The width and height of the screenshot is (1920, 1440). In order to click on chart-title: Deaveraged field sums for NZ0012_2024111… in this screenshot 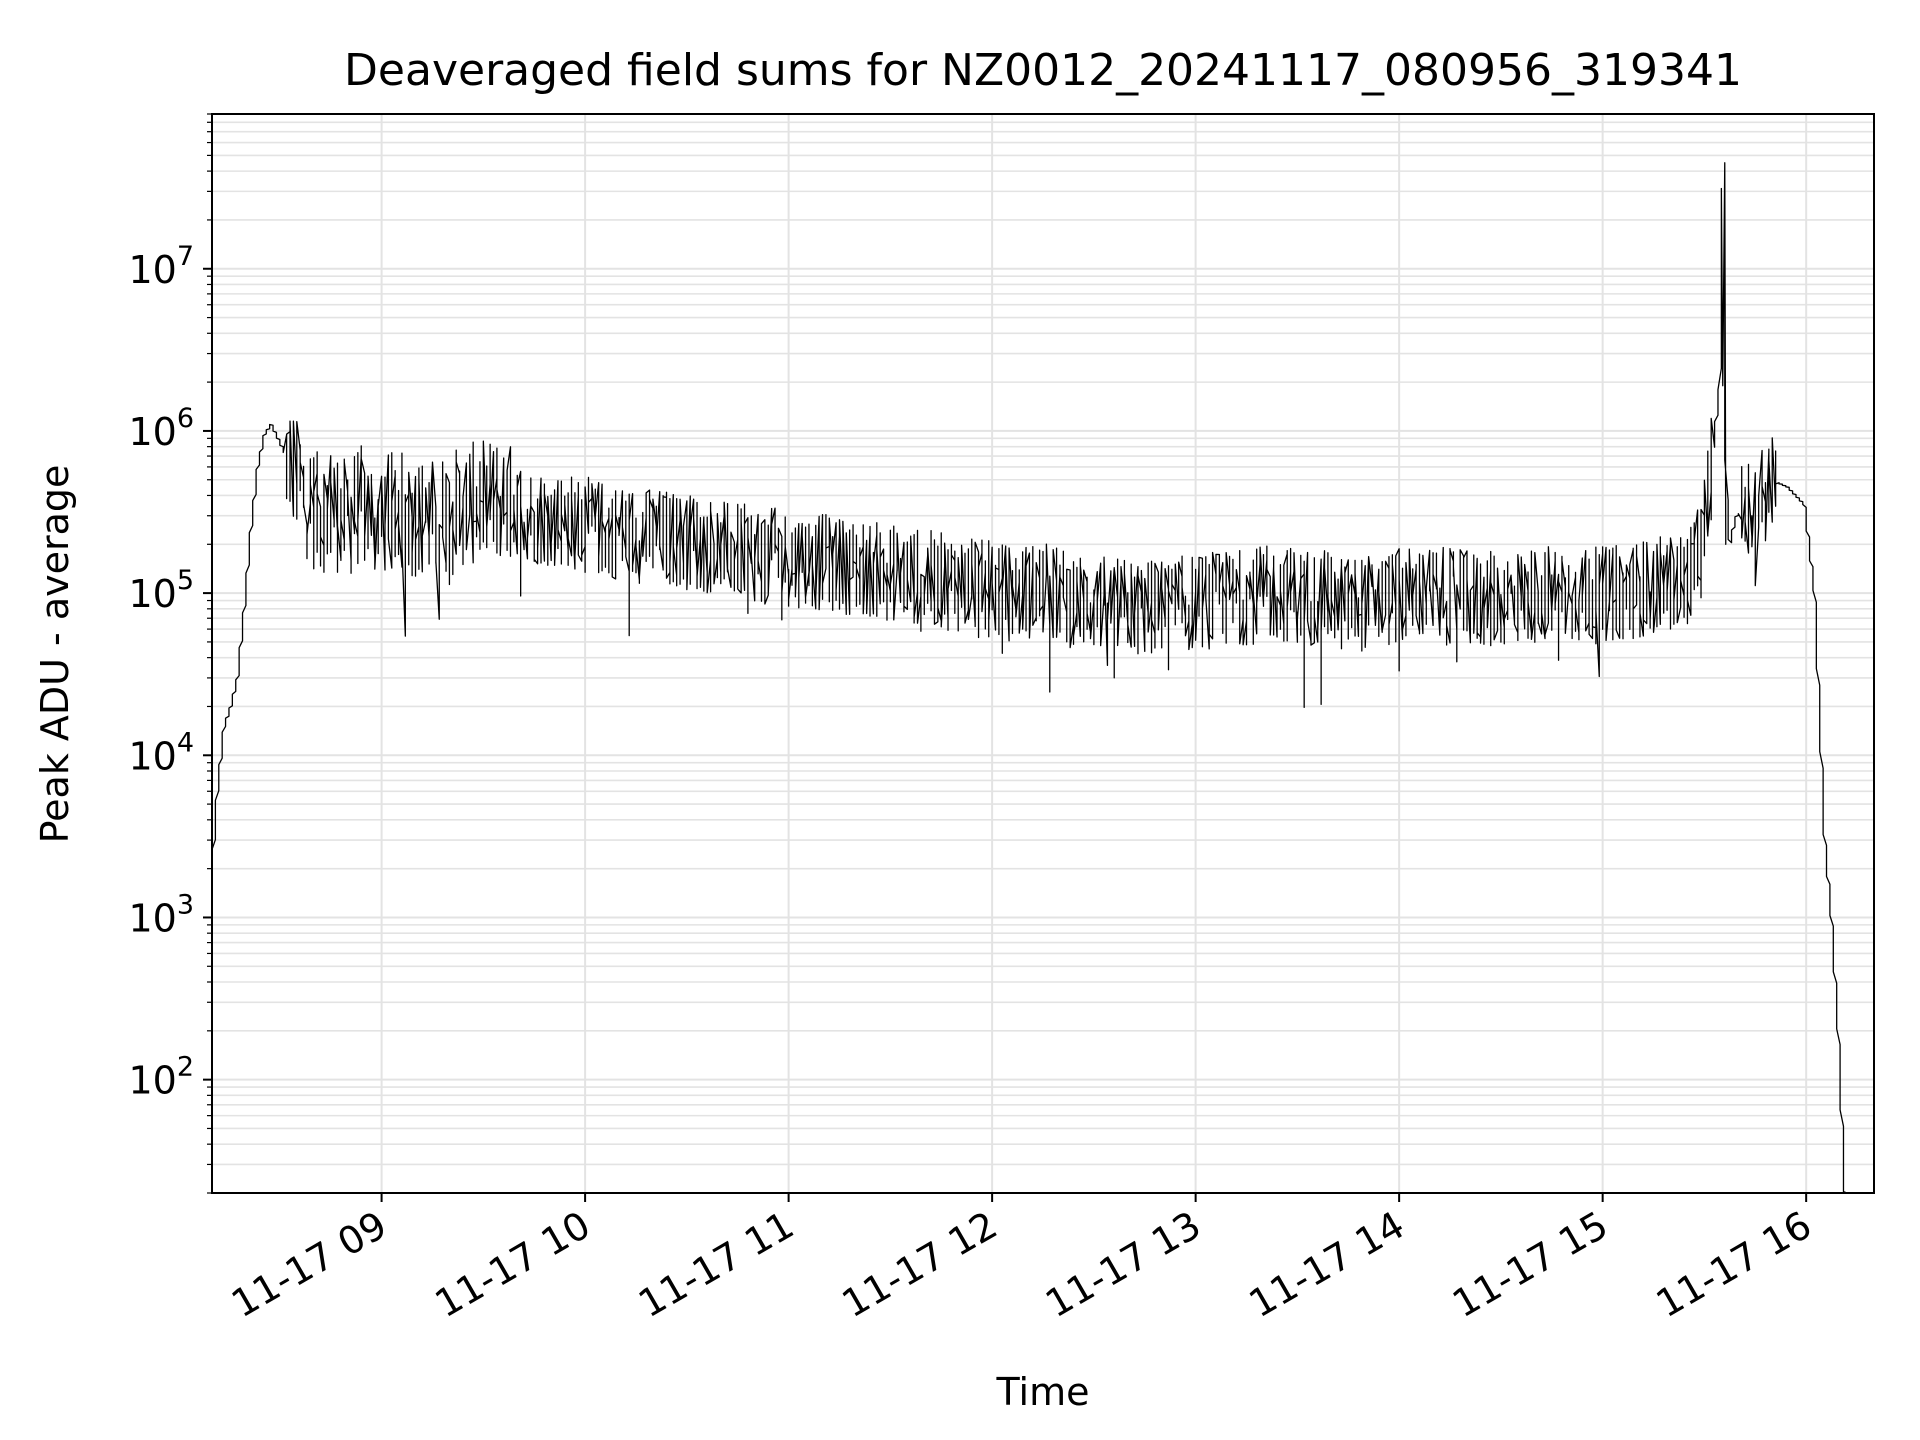, I will do `click(1043, 70)`.